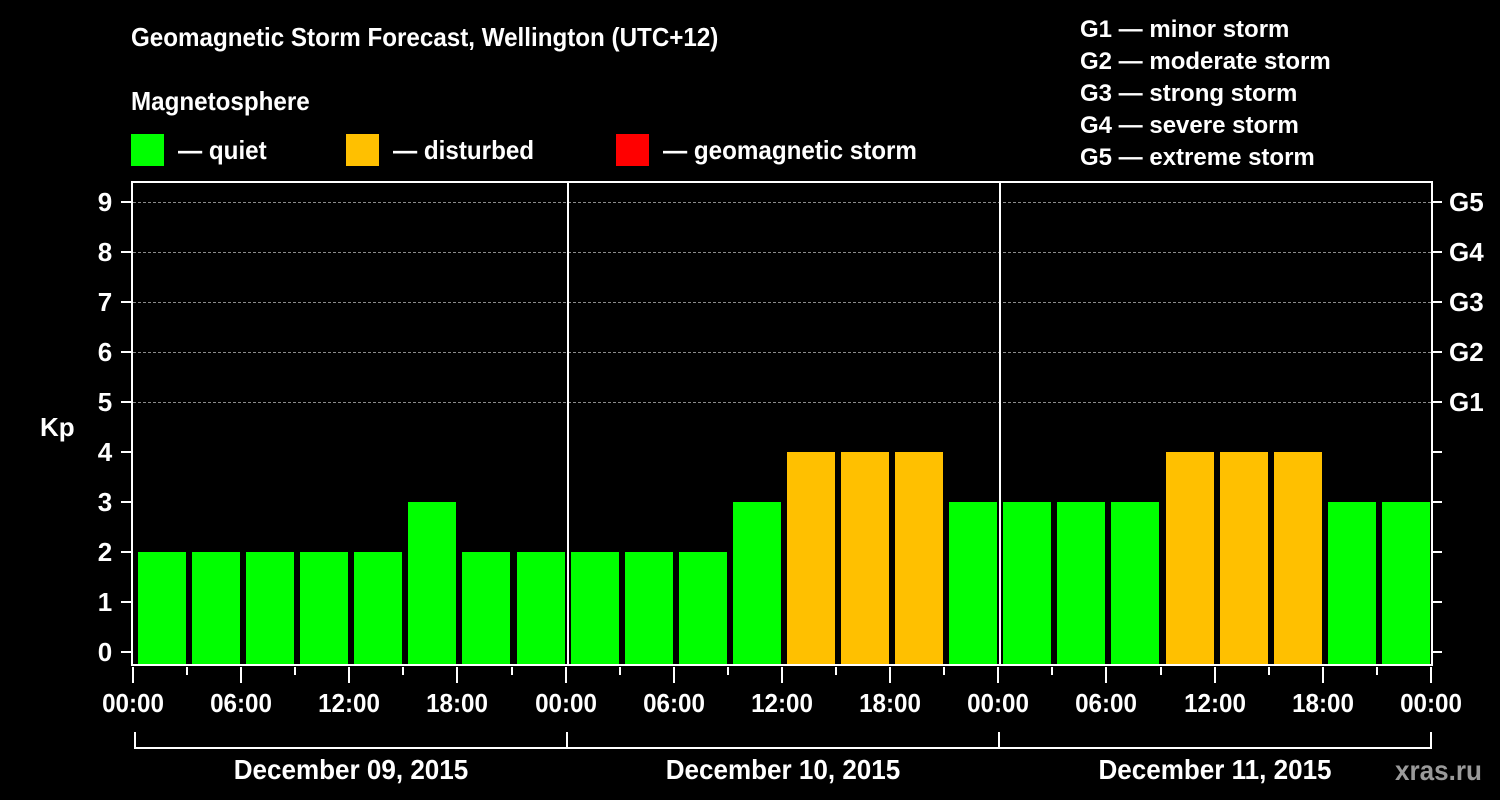 This screenshot has width=1500, height=800. What do you see at coordinates (105, 552) in the screenshot?
I see `y-tick-label: 2` at bounding box center [105, 552].